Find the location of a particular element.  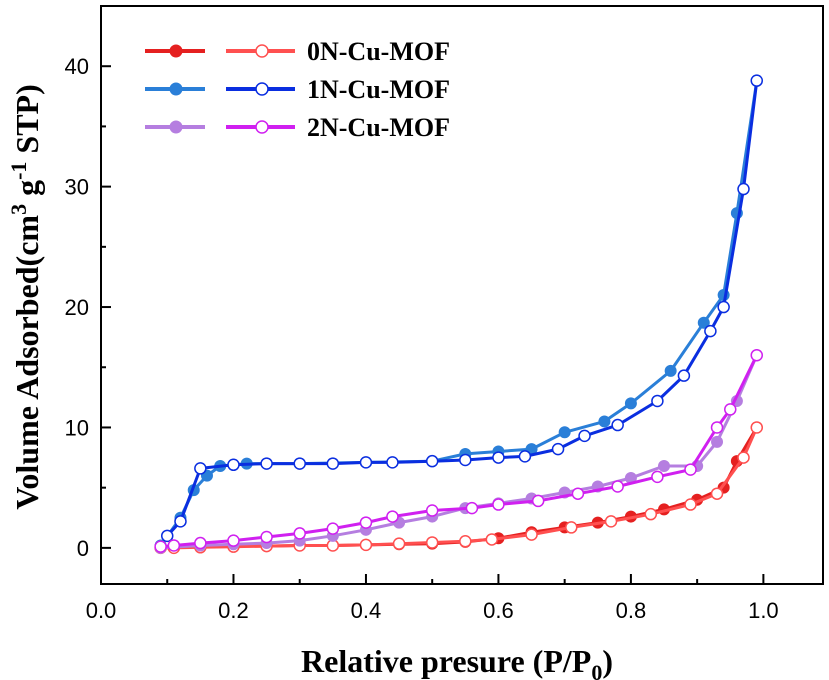

y-tick-label: 20 is located at coordinates (77, 307).